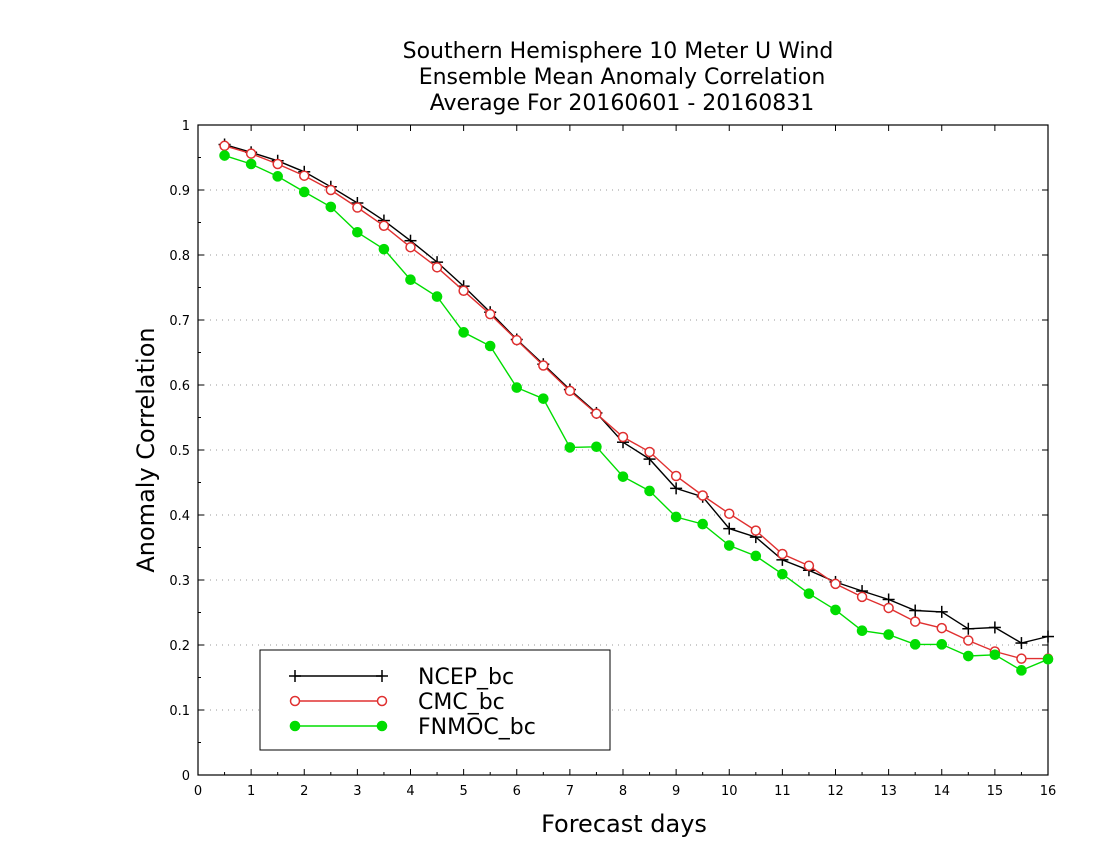 The image size is (1100, 850). Describe the element at coordinates (179, 321) in the screenshot. I see `y-tick-label: 0.7` at that location.